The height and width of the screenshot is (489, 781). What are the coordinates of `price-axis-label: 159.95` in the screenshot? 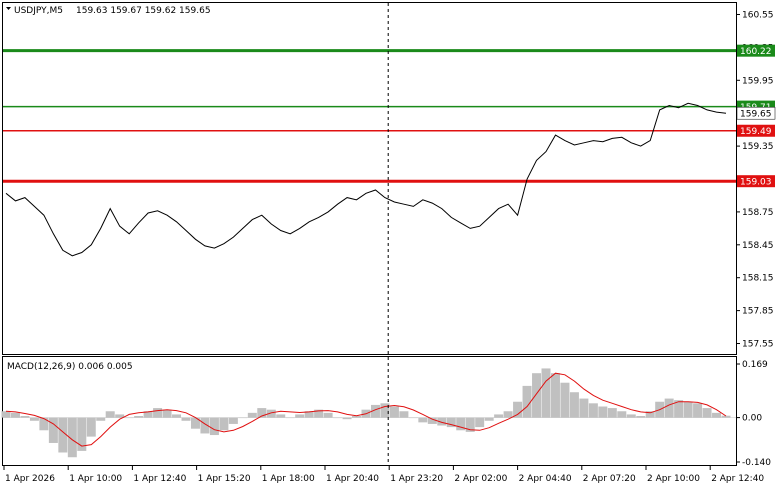 It's located at (758, 81).